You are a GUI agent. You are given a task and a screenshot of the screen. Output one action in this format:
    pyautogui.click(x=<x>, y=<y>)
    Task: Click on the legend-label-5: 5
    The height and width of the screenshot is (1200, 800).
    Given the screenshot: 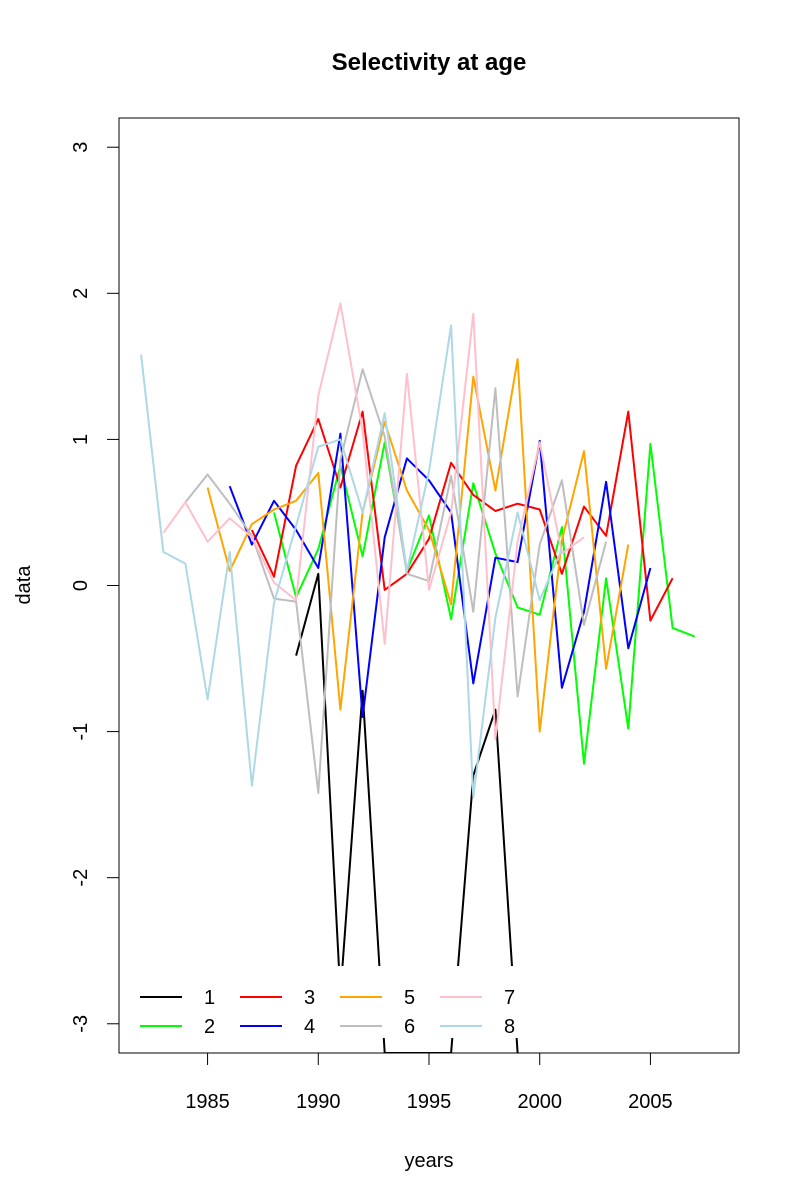 What is the action you would take?
    pyautogui.click(x=409, y=998)
    